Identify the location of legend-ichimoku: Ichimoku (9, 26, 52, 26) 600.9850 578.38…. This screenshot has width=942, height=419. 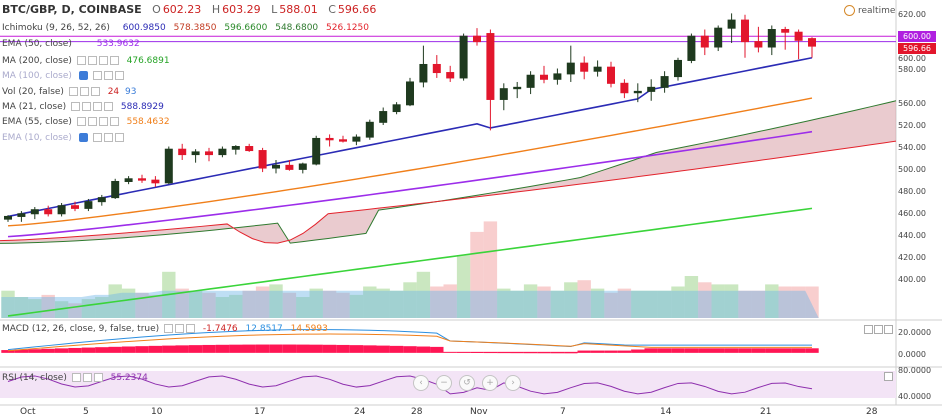
(185, 28).